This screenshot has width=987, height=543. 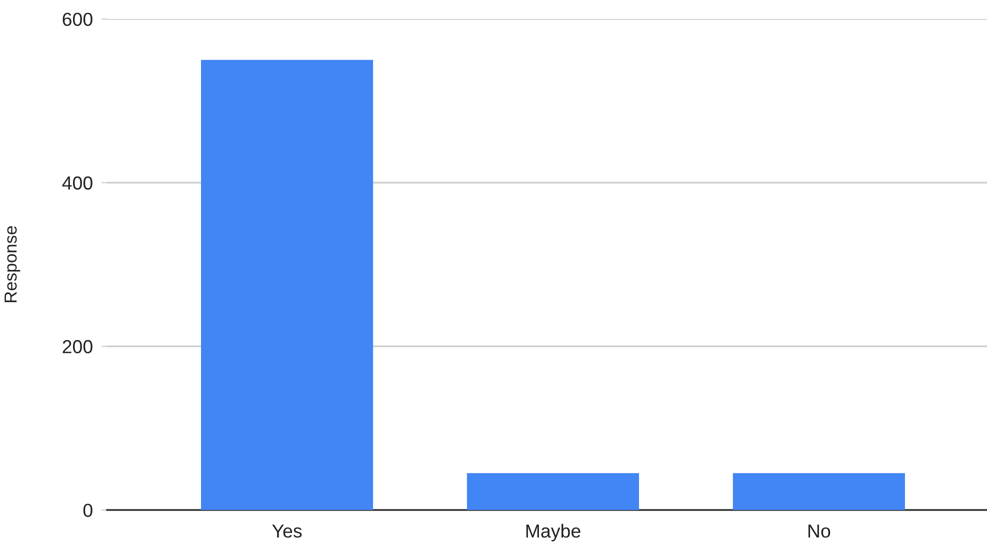 What do you see at coordinates (12, 264) in the screenshot?
I see `y-axis-title: Response` at bounding box center [12, 264].